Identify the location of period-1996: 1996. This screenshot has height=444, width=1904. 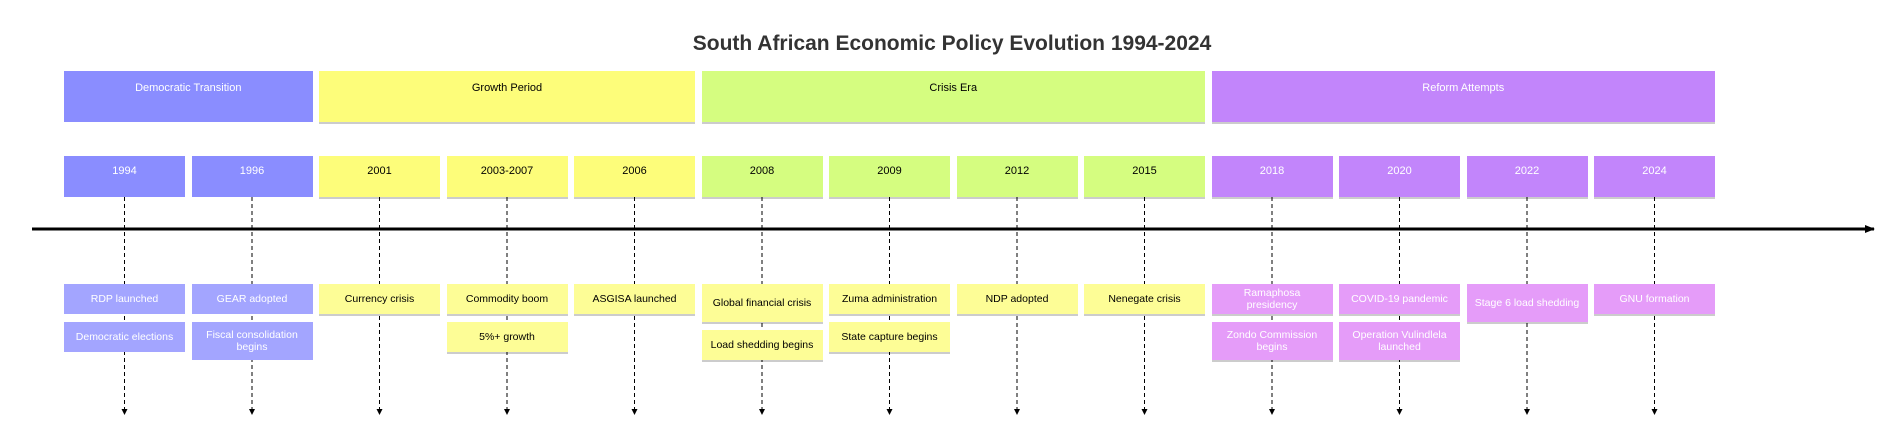
(252, 176).